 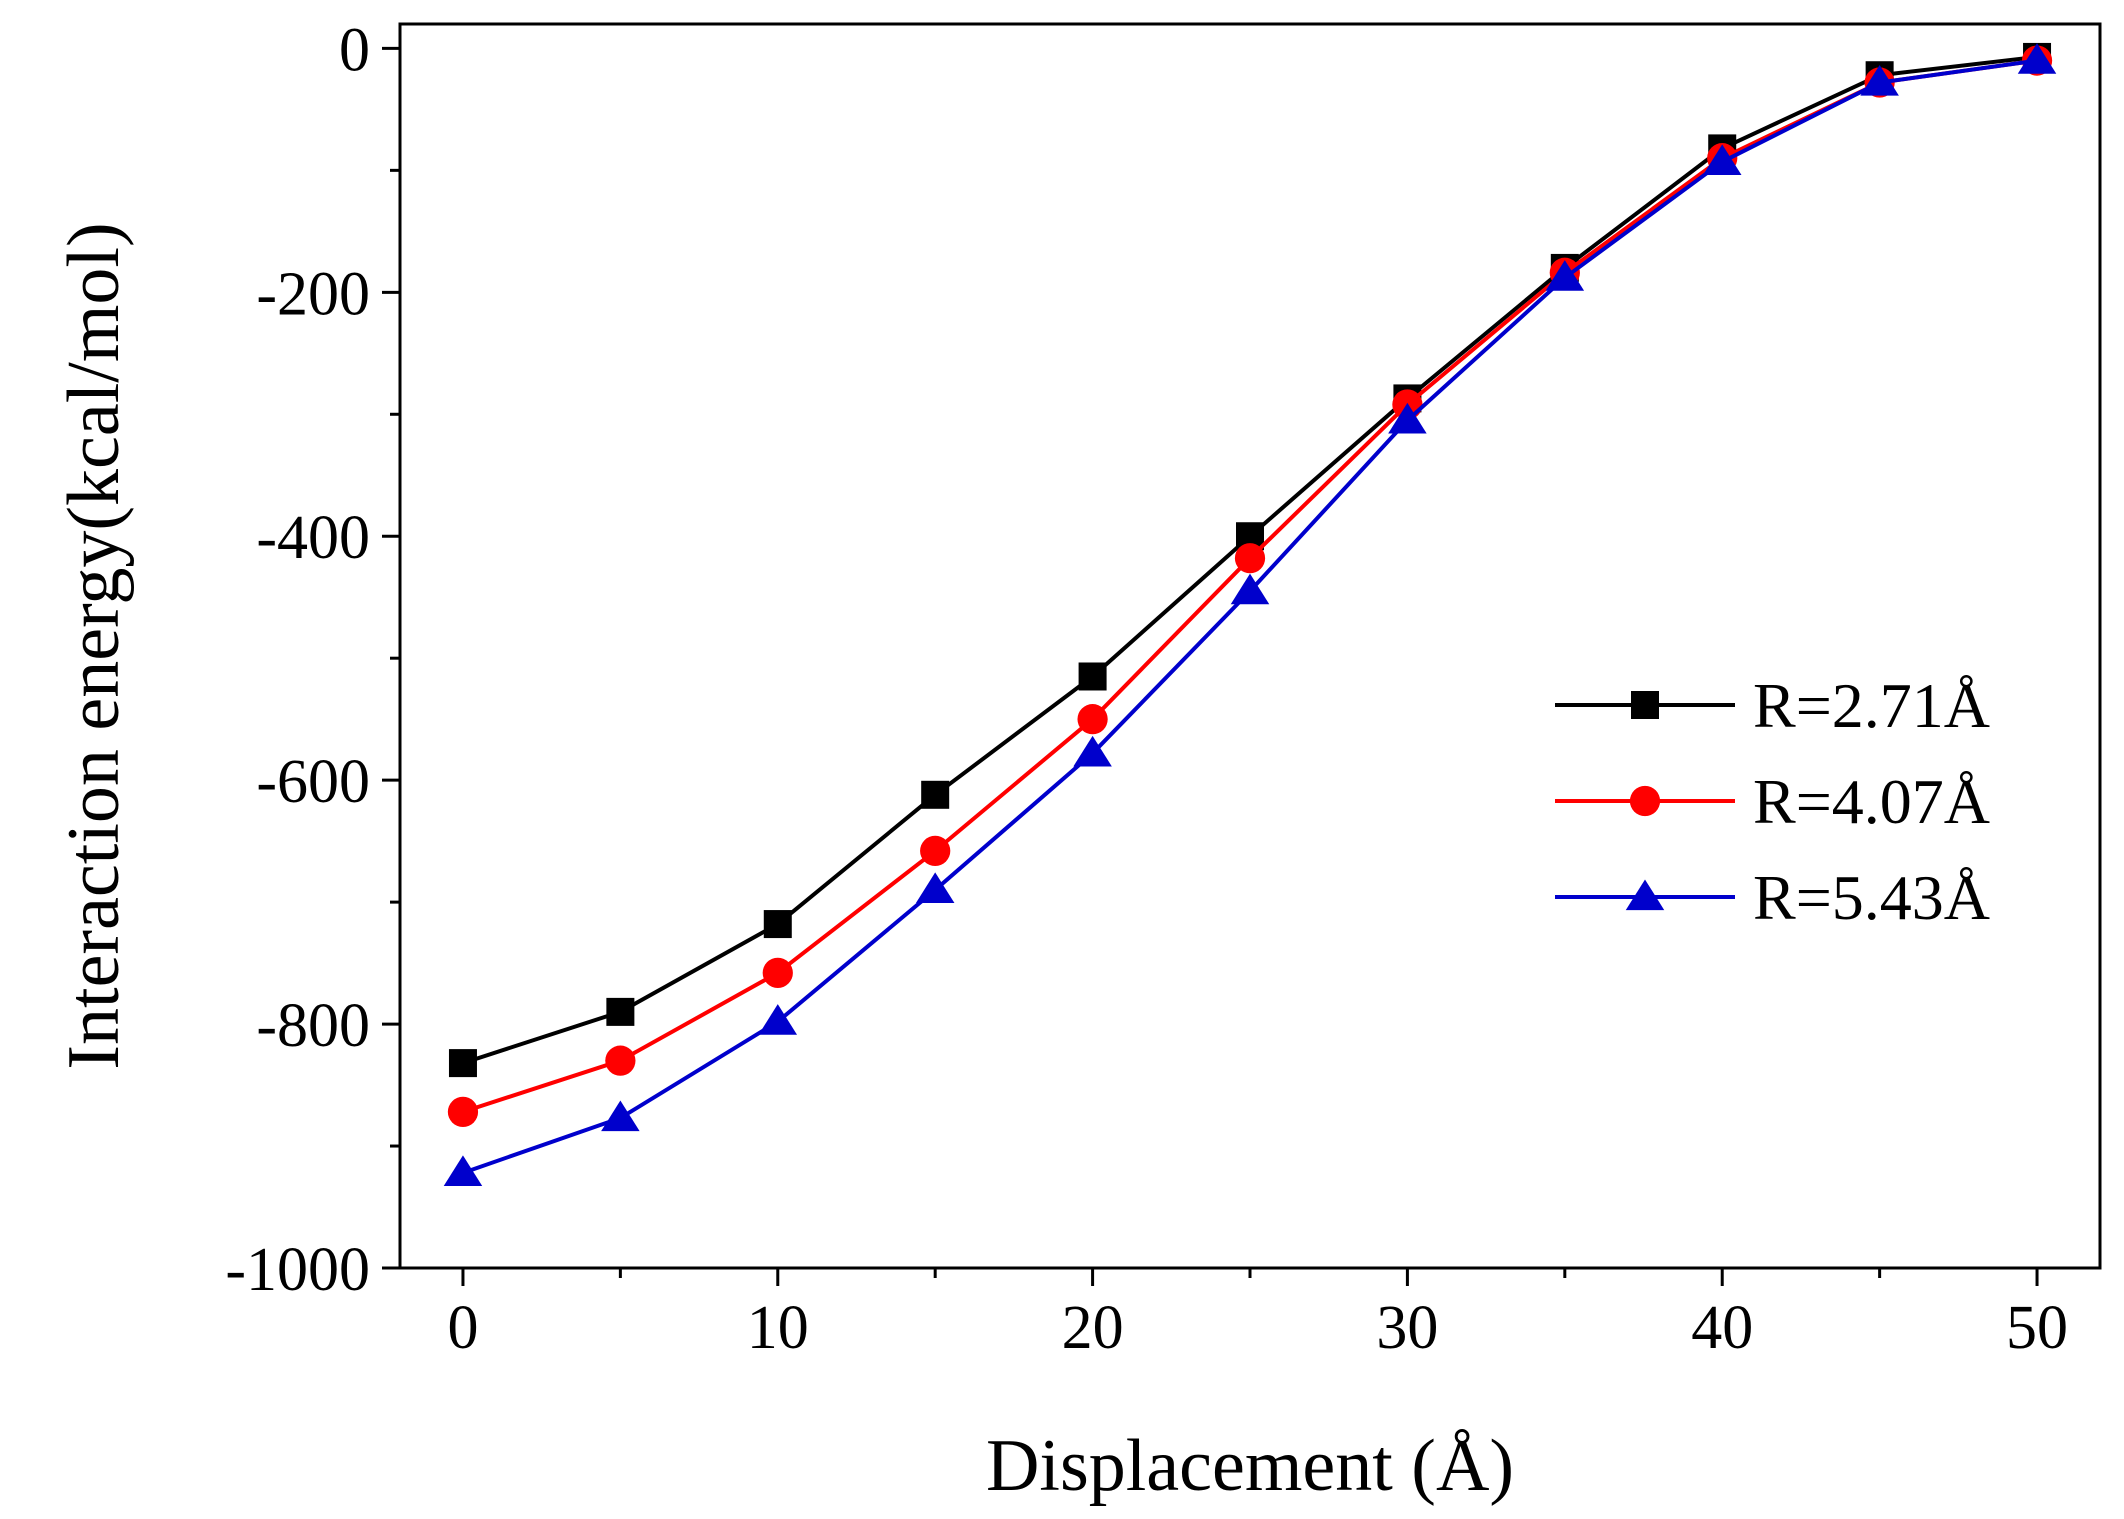 What do you see at coordinates (297, 1270) in the screenshot?
I see `y-tick-label: -1000` at bounding box center [297, 1270].